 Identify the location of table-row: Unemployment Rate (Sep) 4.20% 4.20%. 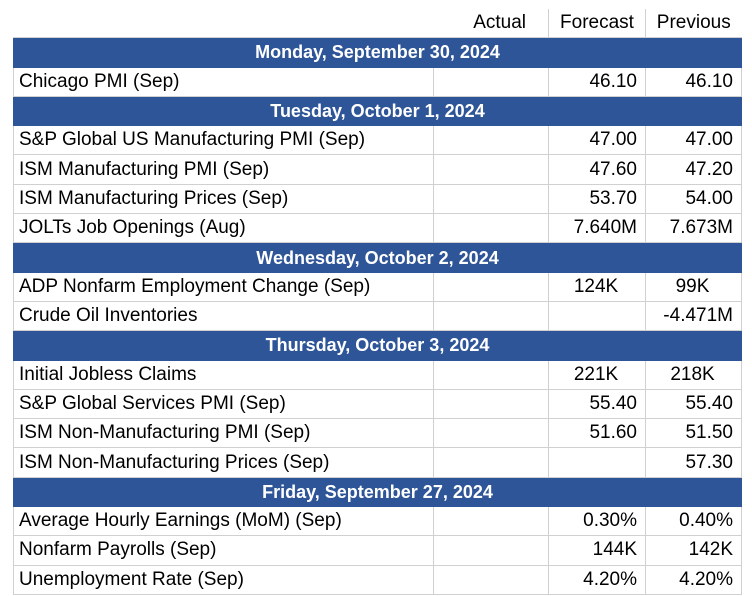
(377, 580).